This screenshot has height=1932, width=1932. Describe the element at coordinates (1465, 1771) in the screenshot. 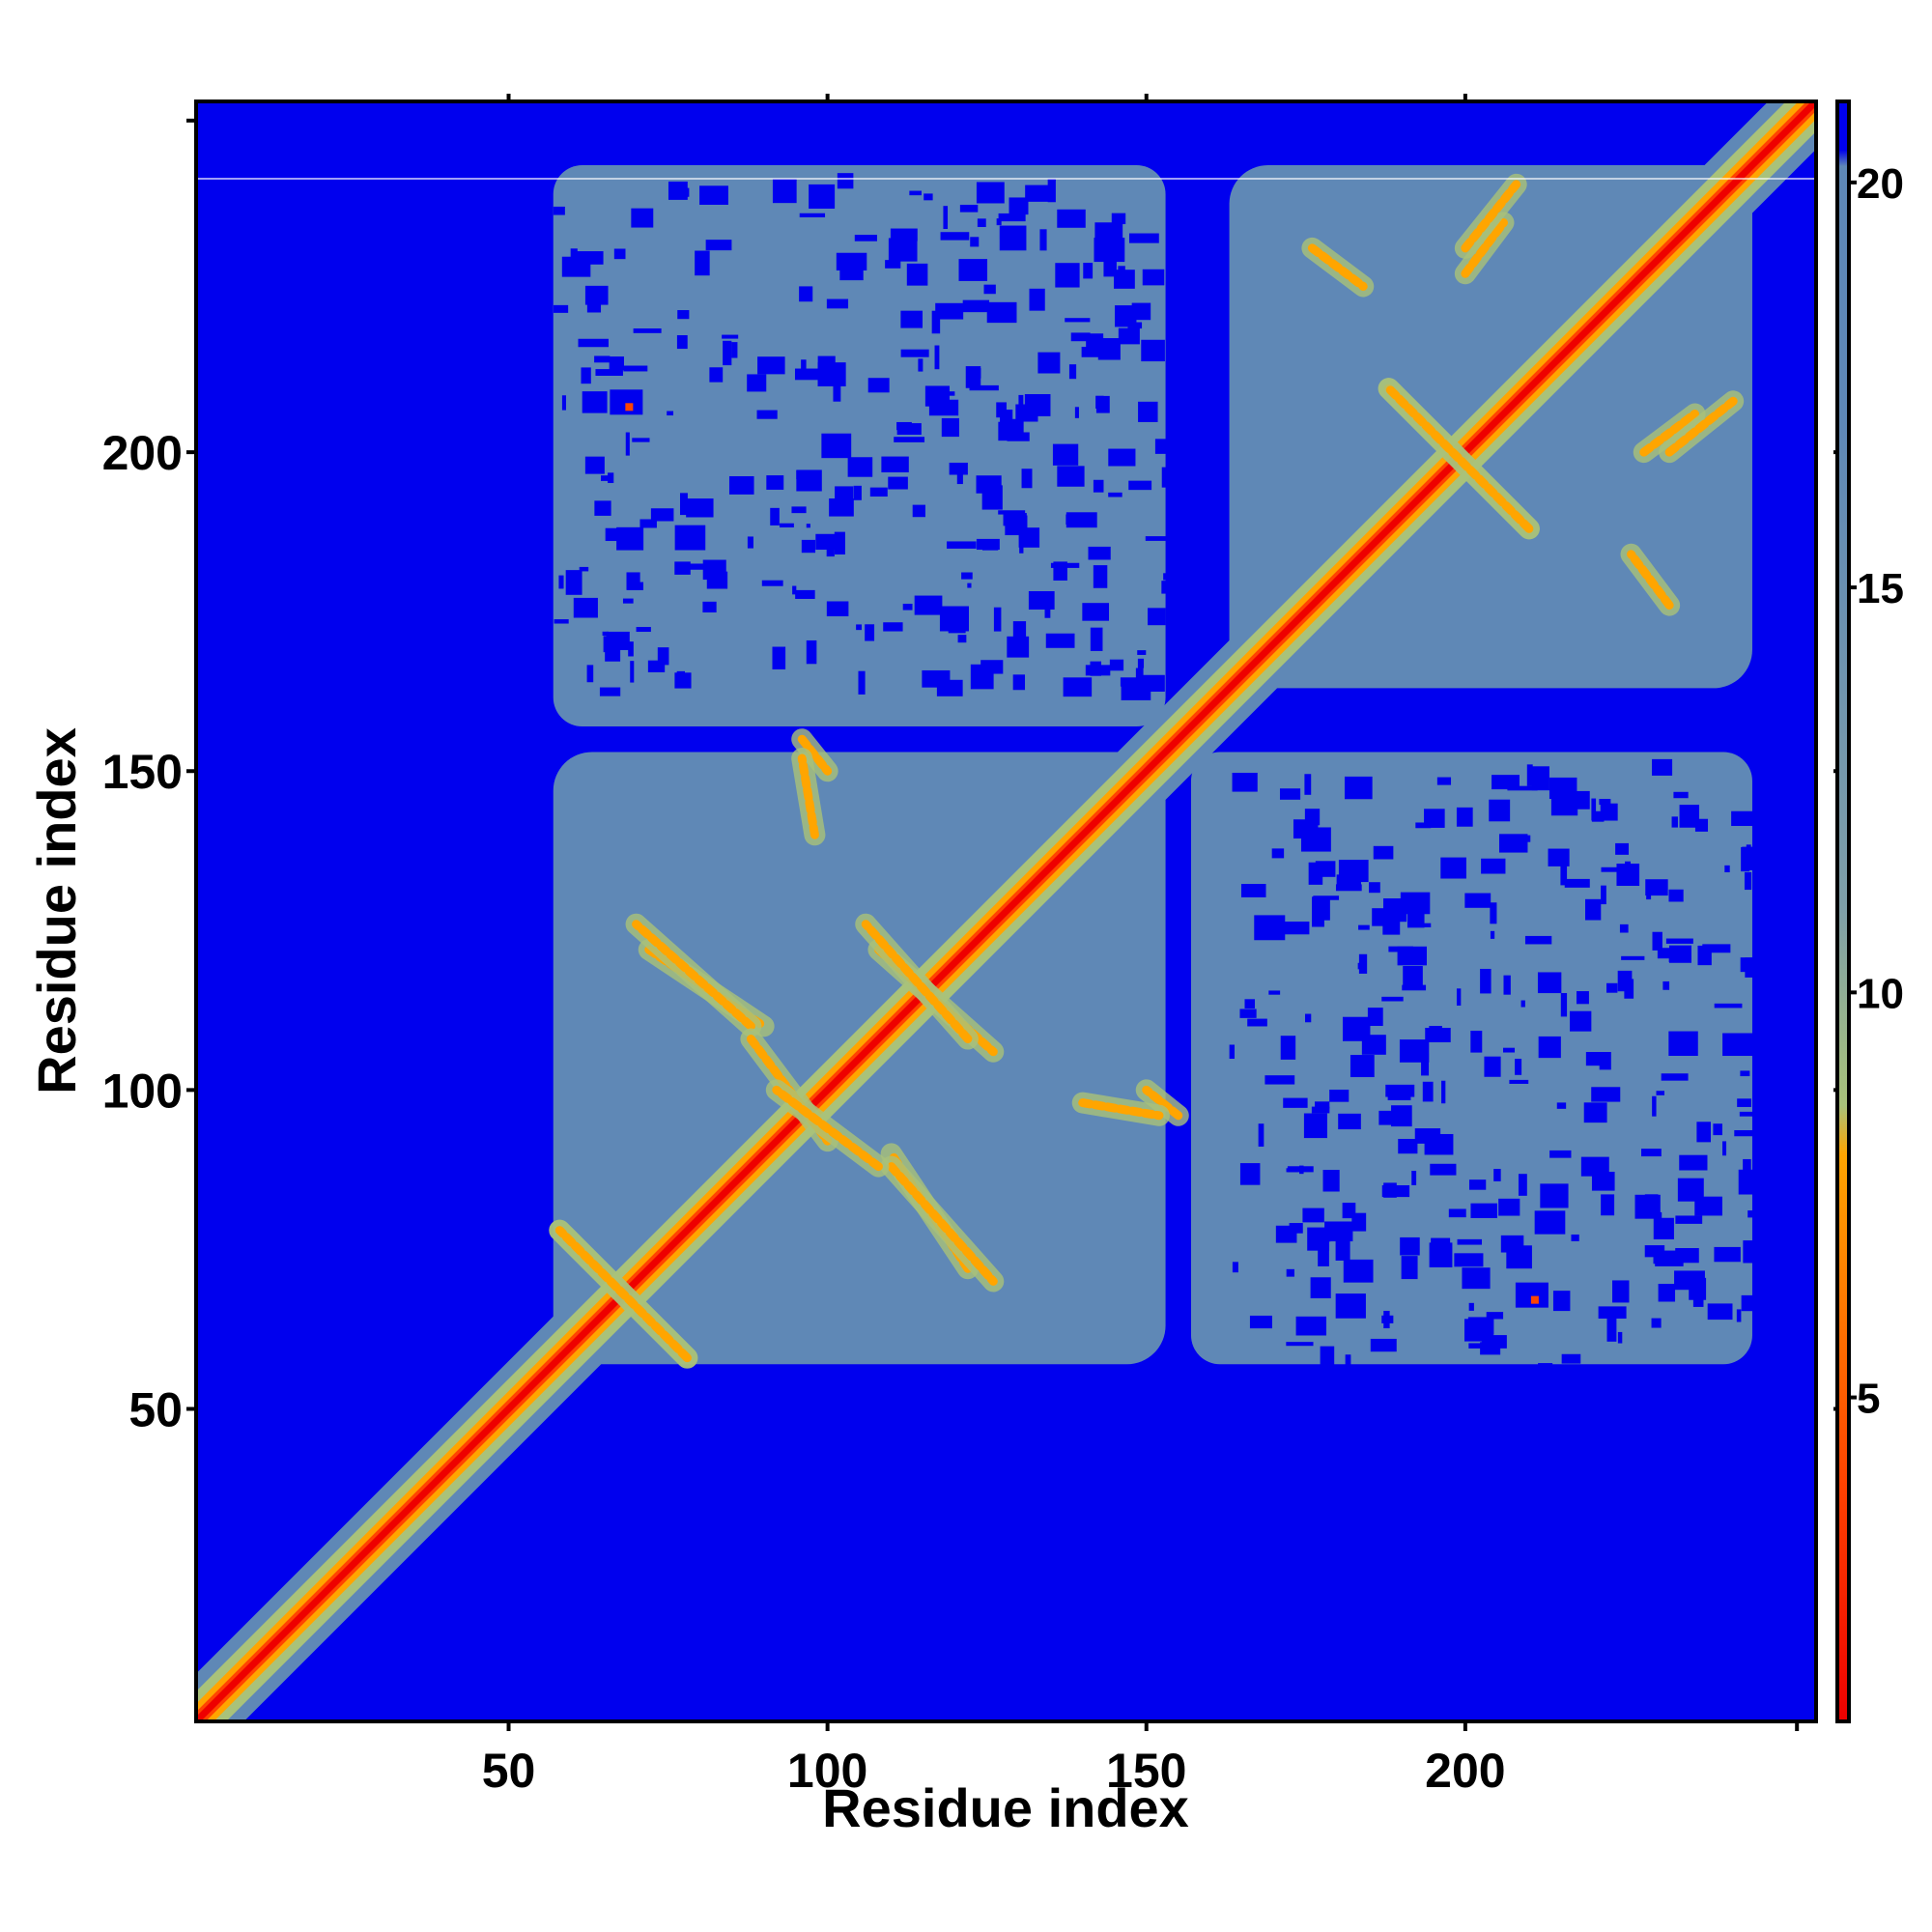

I see `x-tick-label: 200` at that location.